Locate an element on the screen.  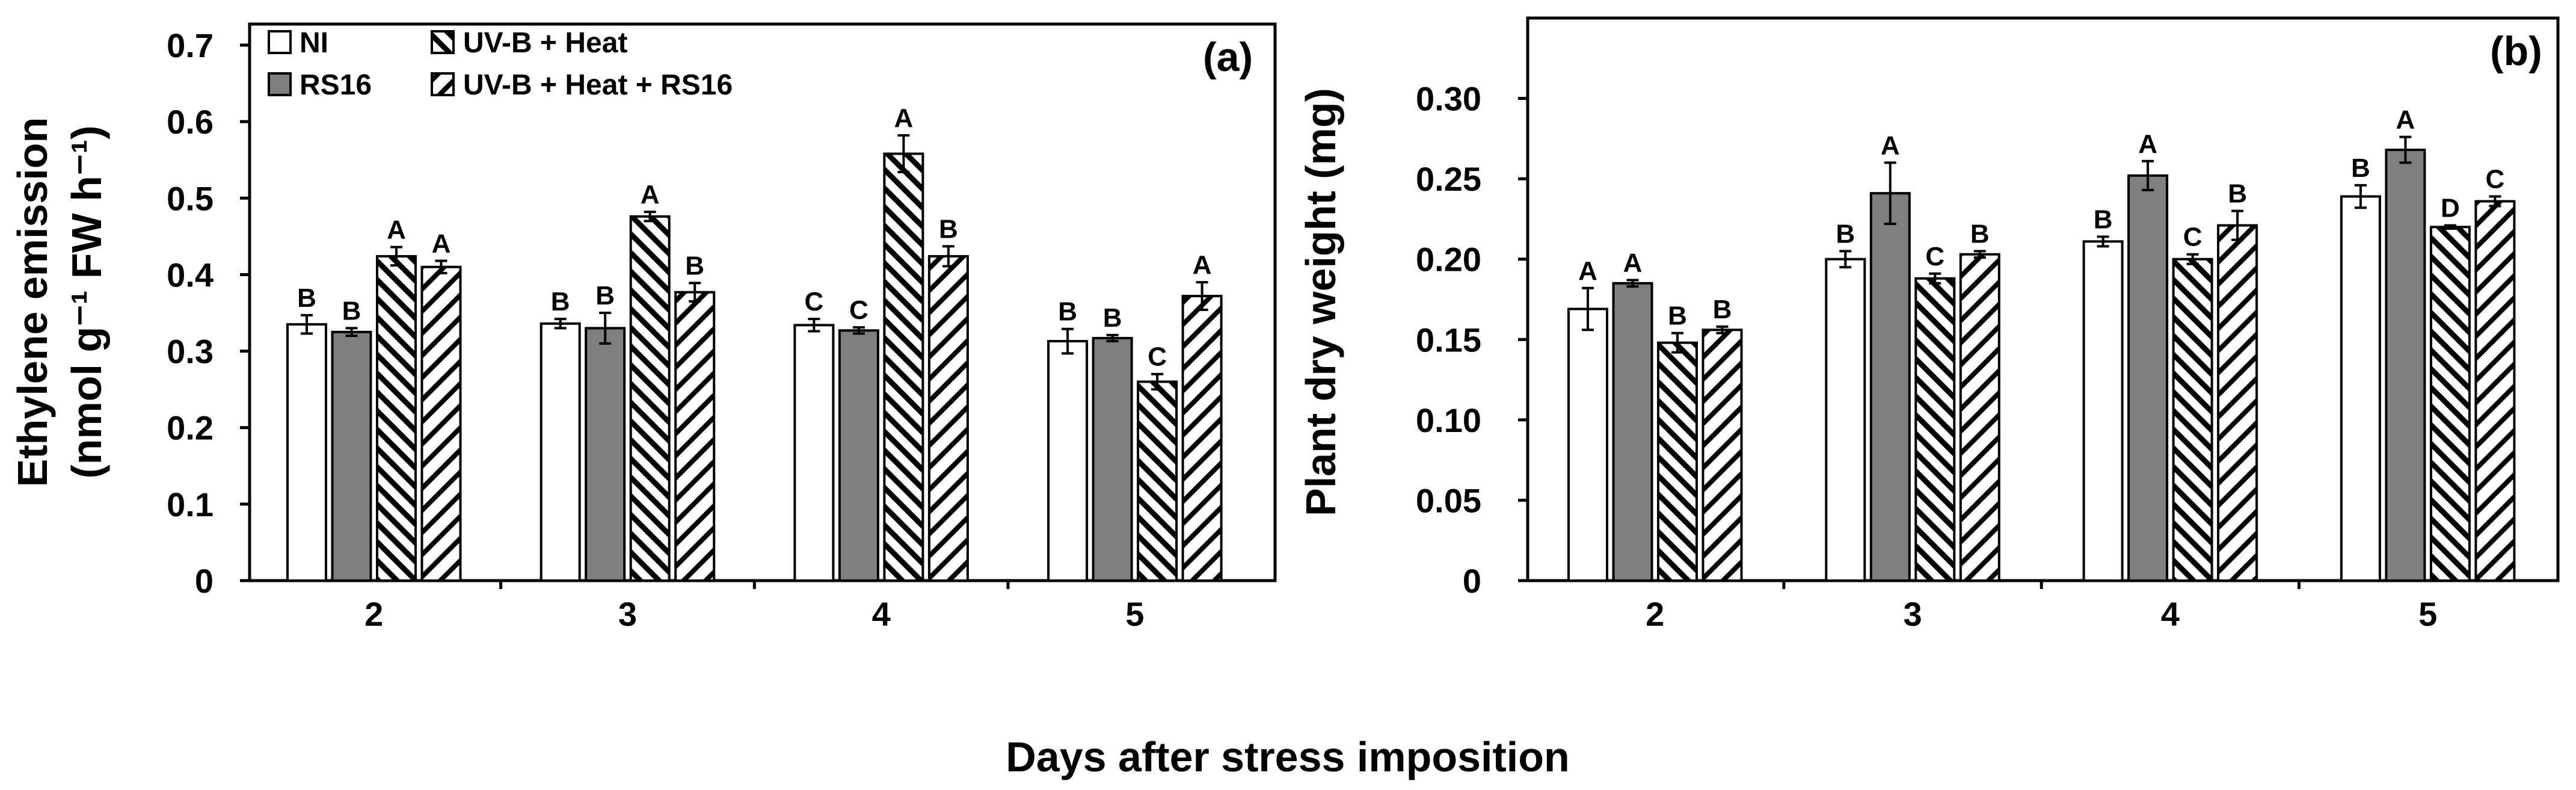
panel-b-y-tick-label: 0.05 is located at coordinates (1448, 500).